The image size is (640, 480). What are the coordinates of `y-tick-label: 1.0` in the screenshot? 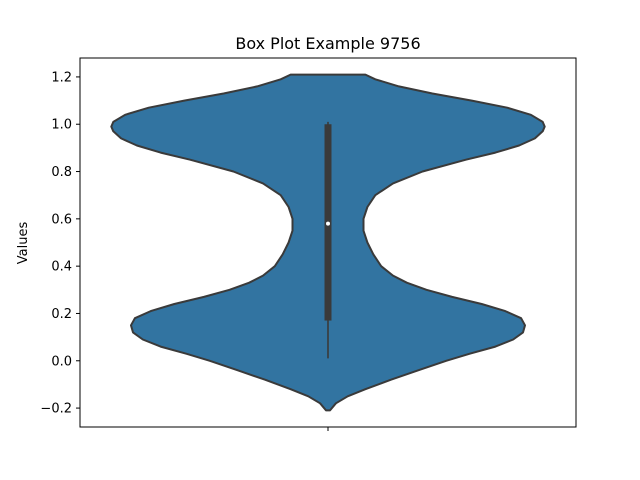 It's located at (61, 125).